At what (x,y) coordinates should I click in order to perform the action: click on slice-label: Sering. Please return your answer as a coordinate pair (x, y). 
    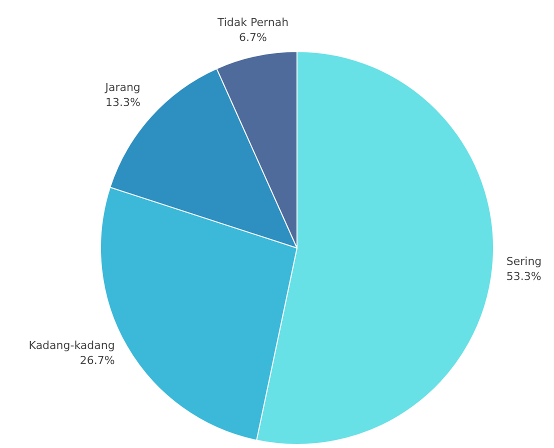
    Looking at the image, I should click on (524, 261).